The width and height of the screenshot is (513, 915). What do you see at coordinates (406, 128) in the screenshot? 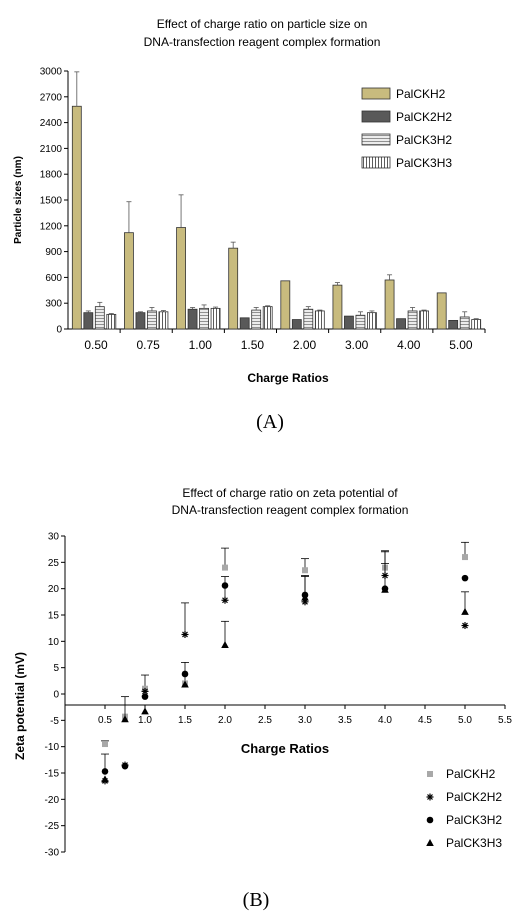
I see `chart-a-legend: PalCKH2 PalCK2H2 PalCK3H2 PalCK3H3` at bounding box center [406, 128].